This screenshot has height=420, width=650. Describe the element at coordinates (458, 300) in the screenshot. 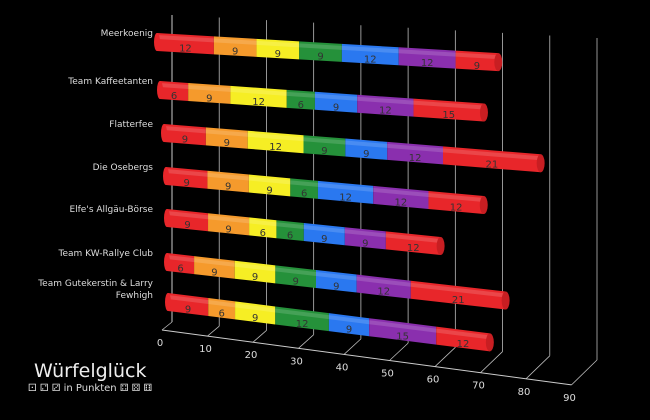

I see `data-label: 21` at that location.